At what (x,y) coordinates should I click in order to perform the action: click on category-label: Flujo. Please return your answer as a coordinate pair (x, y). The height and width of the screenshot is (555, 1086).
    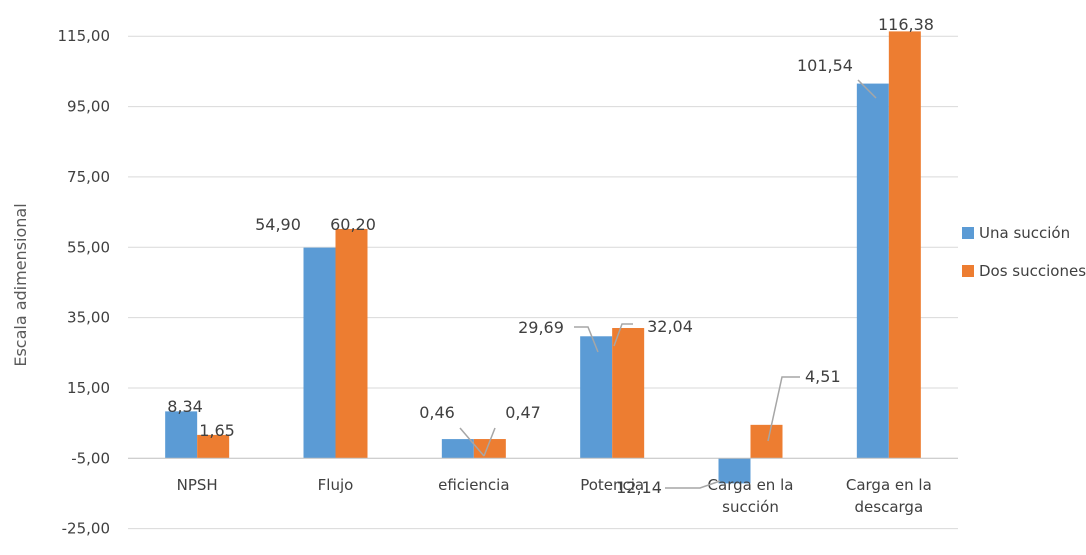
    Looking at the image, I should click on (336, 485).